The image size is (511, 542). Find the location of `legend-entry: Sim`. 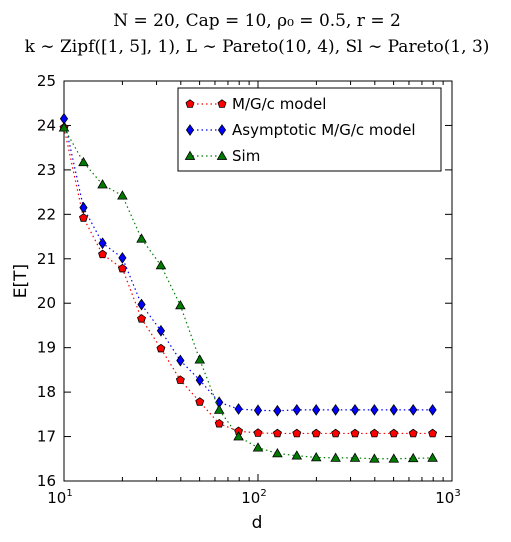

legend-entry: Sim is located at coordinates (222, 156).